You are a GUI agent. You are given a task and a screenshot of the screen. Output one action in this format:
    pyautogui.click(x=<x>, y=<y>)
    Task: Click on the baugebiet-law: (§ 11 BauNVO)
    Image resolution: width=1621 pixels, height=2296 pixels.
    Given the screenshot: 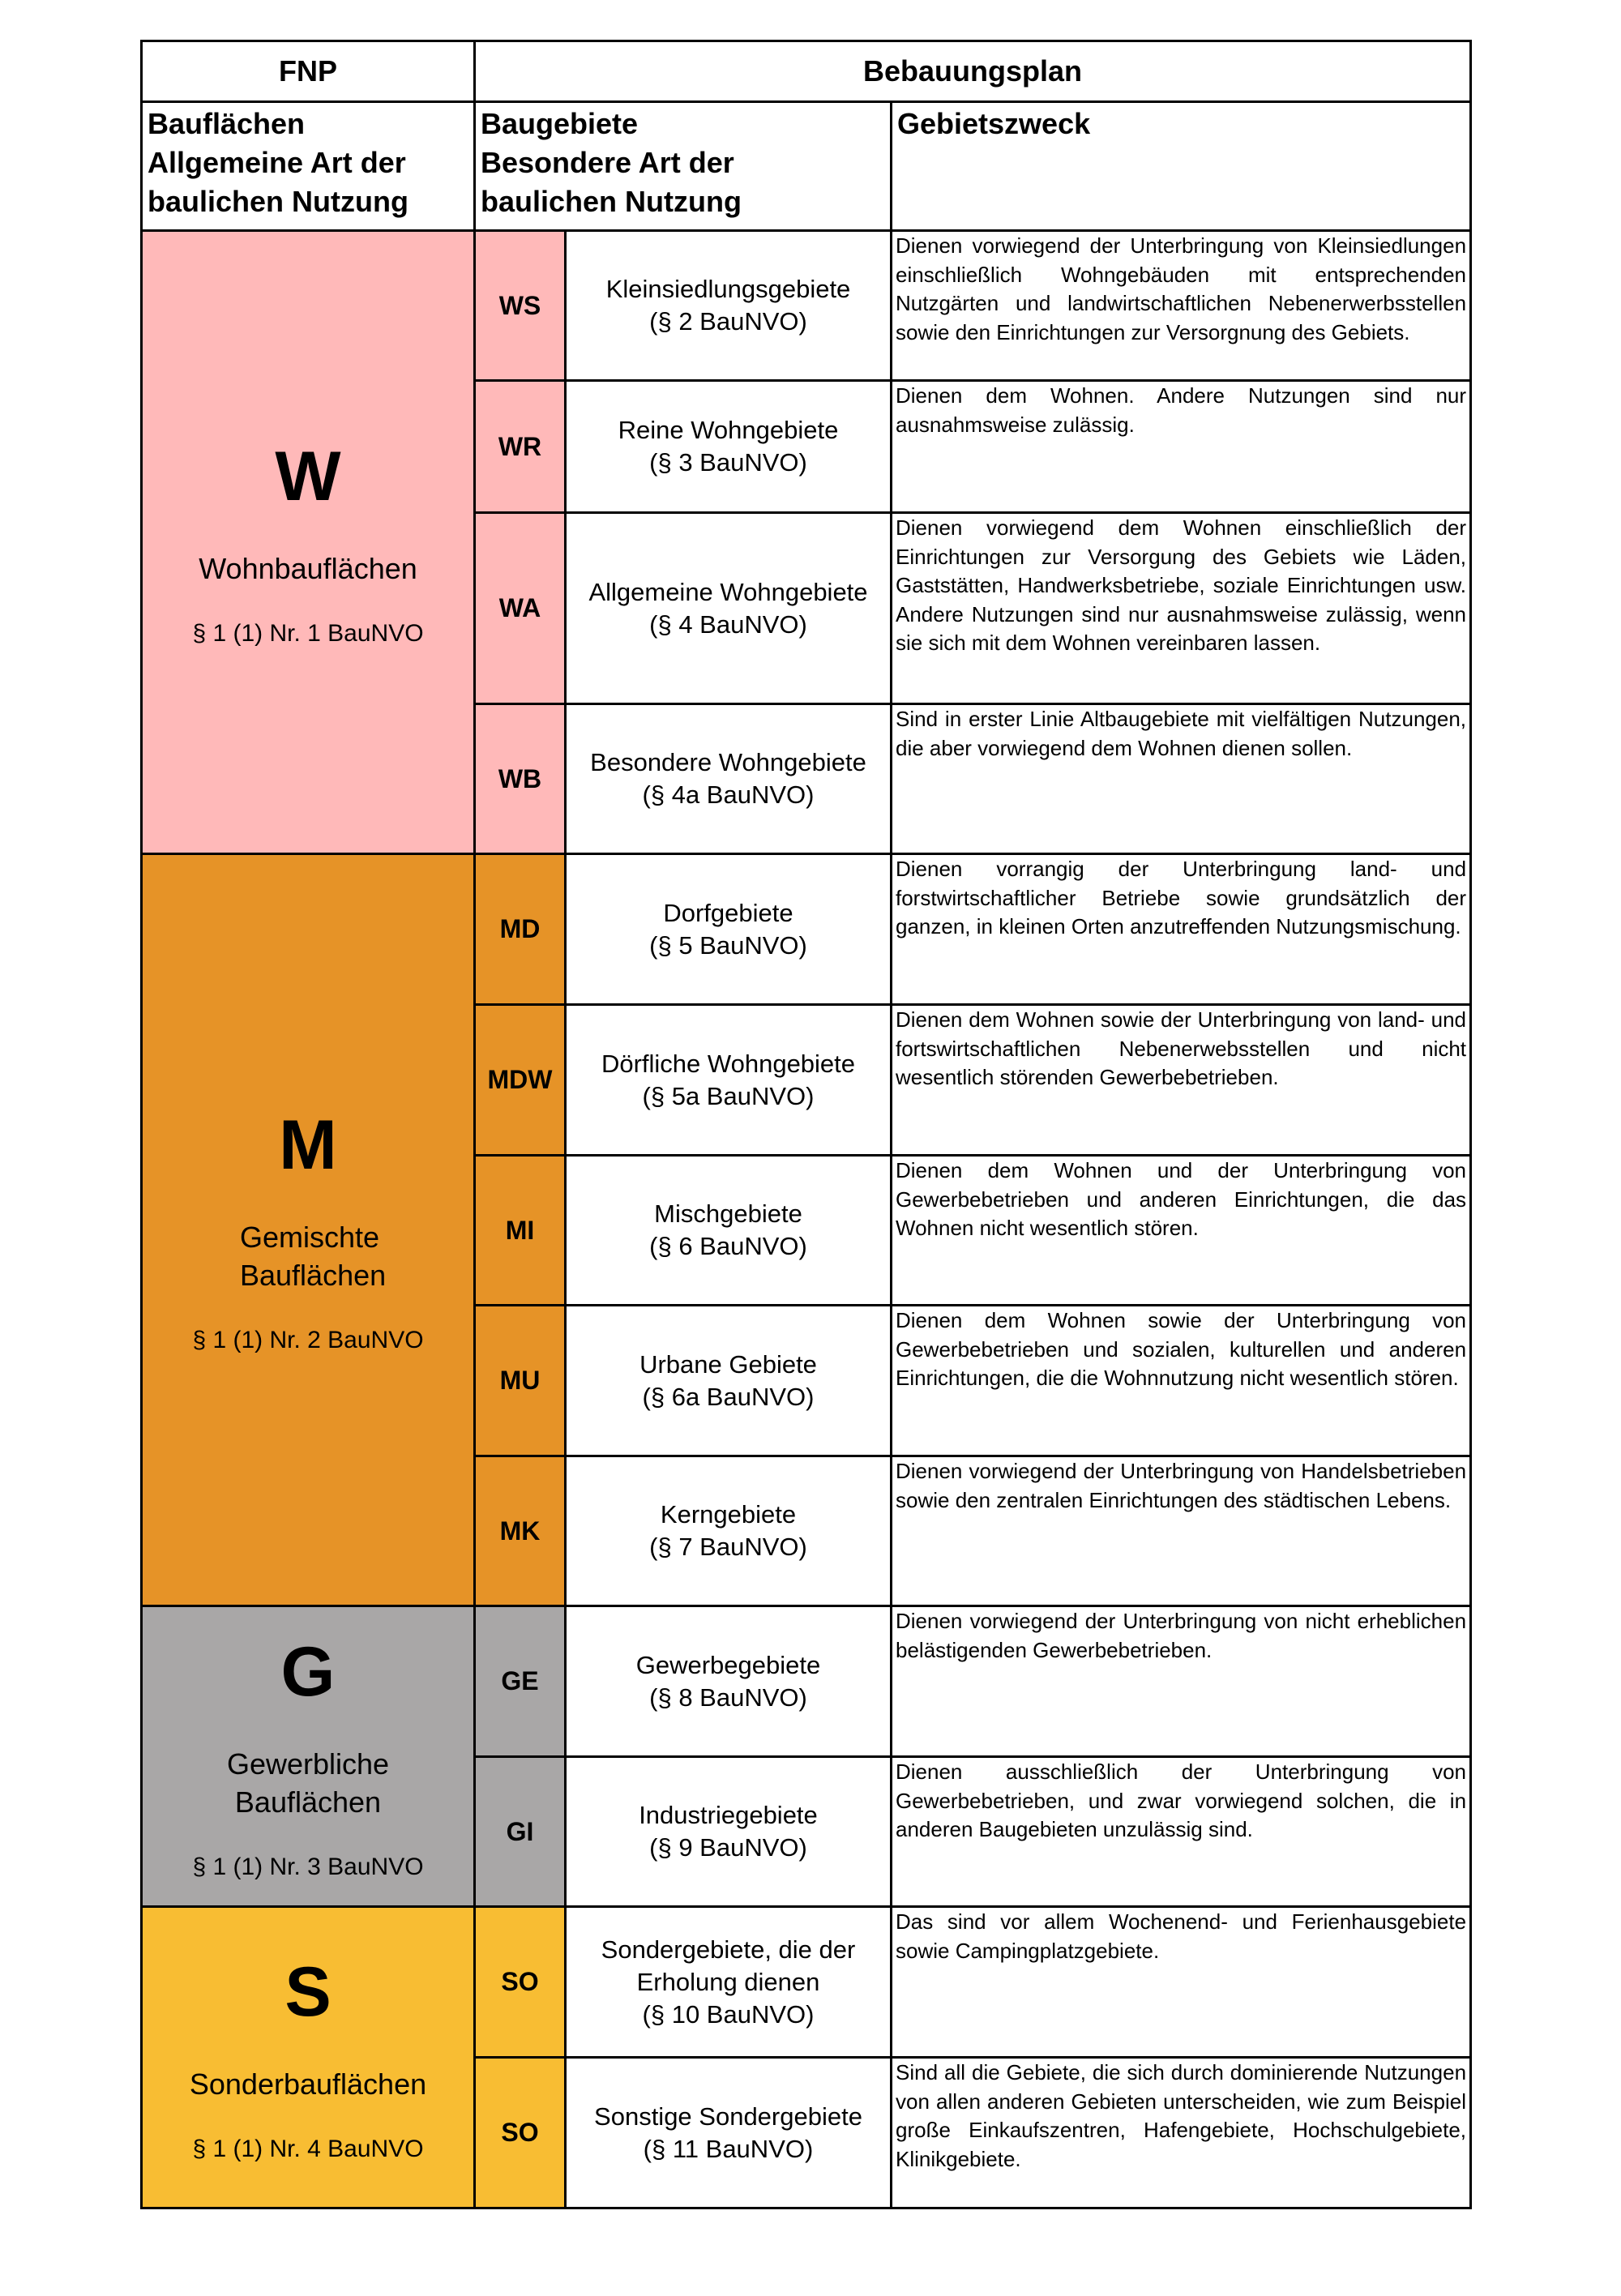 What is the action you would take?
    pyautogui.click(x=728, y=2148)
    